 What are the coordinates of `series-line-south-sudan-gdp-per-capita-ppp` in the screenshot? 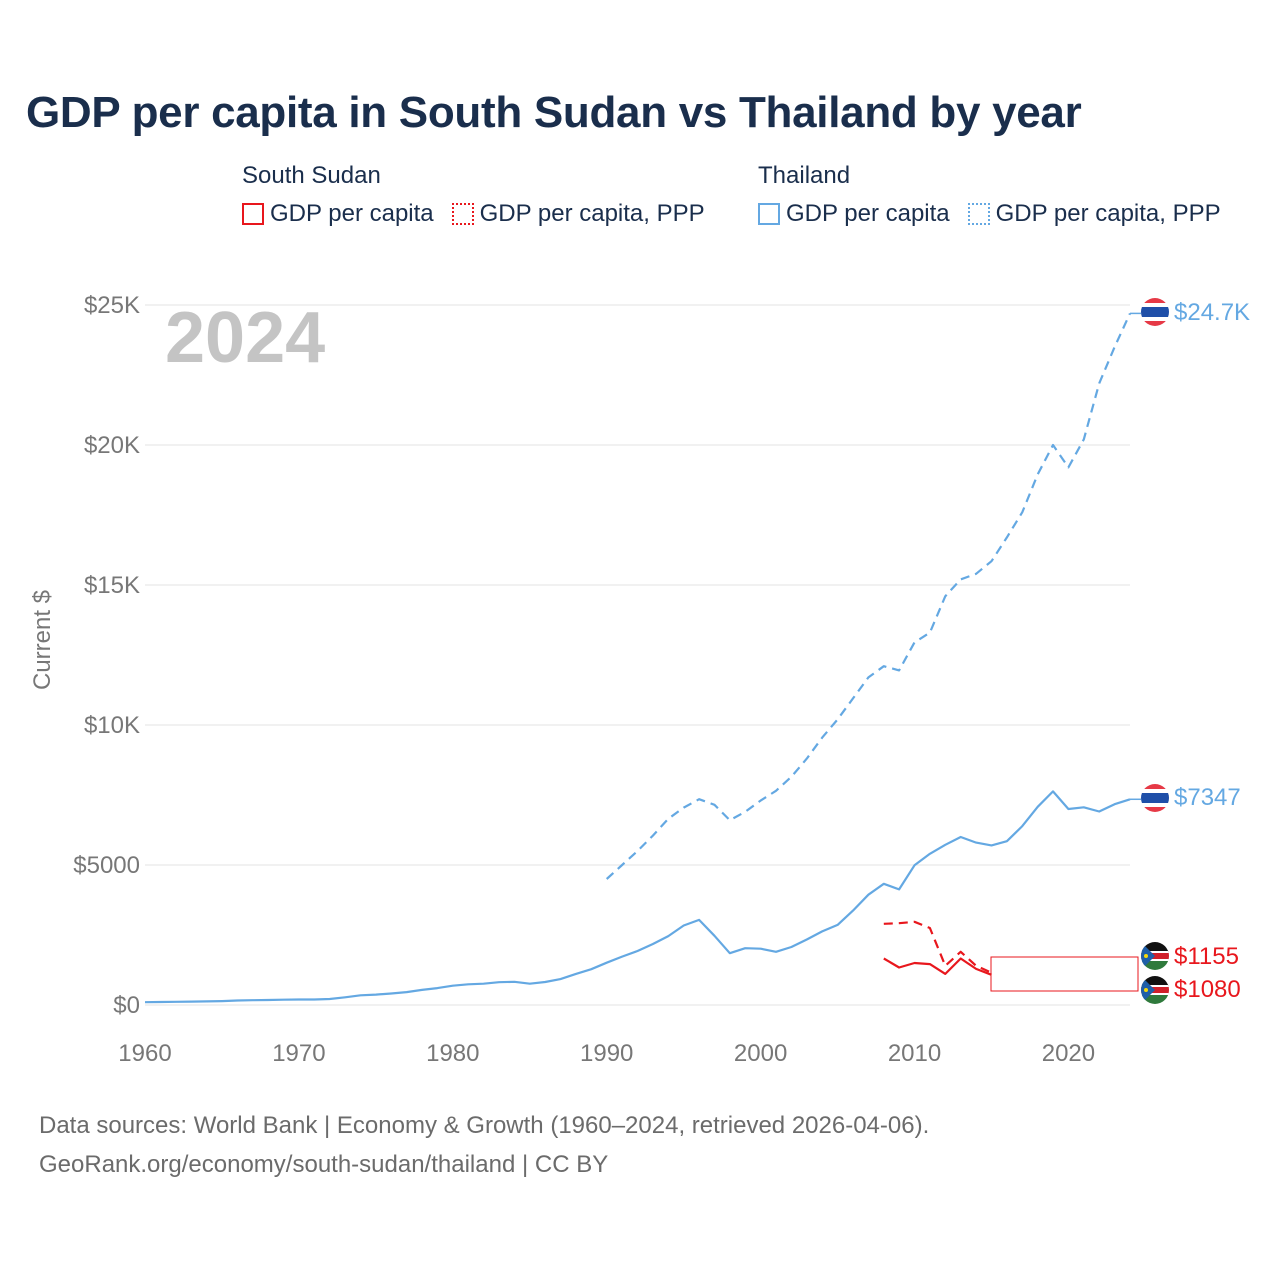 It's located at (937, 947).